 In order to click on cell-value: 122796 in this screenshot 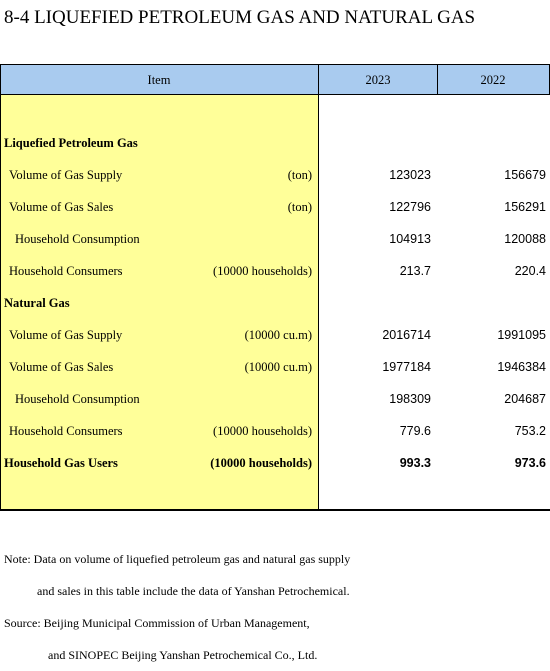, I will do `click(410, 206)`.